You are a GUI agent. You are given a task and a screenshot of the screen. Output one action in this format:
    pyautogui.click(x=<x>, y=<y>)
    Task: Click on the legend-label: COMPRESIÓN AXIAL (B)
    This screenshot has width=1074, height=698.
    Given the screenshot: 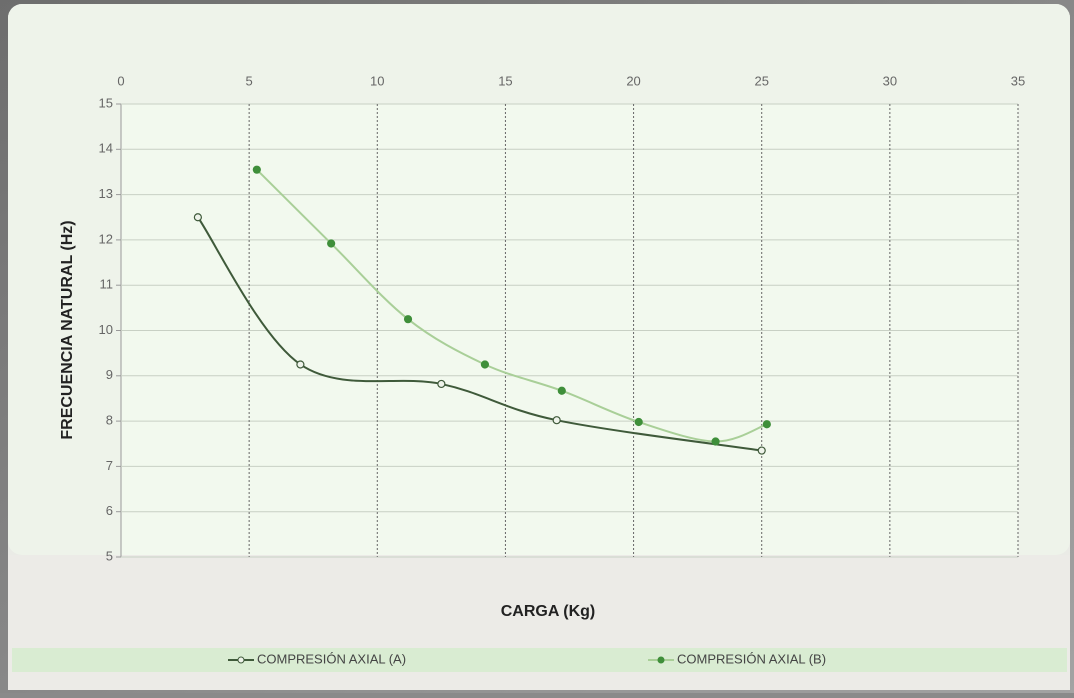 What is the action you would take?
    pyautogui.click(x=751, y=658)
    